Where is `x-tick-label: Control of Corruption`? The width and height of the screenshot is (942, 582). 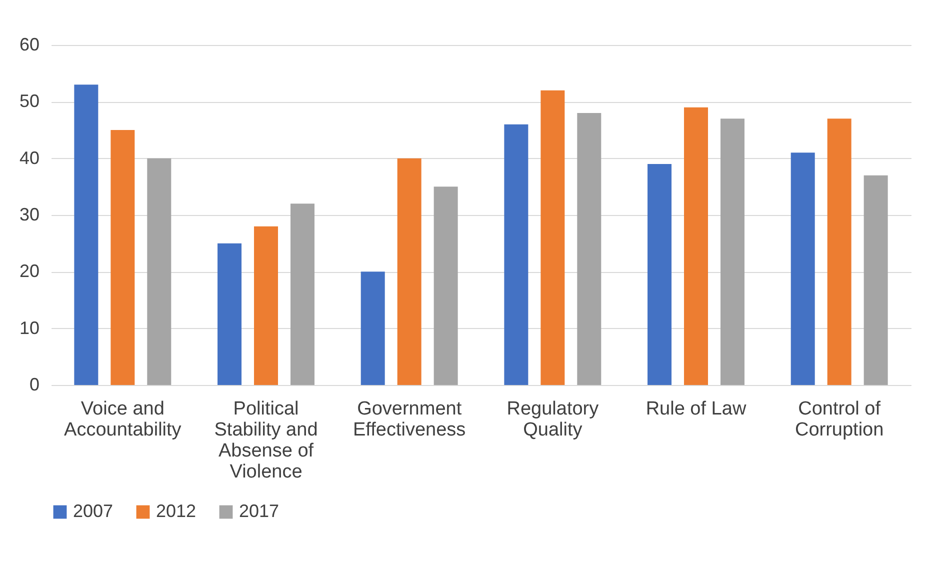
x-tick-label: Control of Corruption is located at coordinates (839, 419).